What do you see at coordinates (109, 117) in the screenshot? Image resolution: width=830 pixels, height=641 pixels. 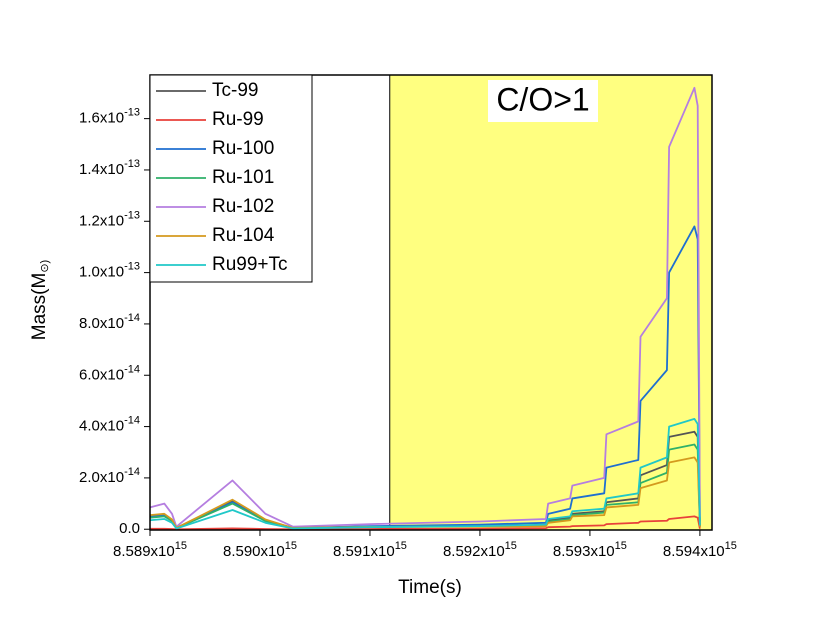 I see `y-tick-label: 1.6x10⁻¹³` at bounding box center [109, 117].